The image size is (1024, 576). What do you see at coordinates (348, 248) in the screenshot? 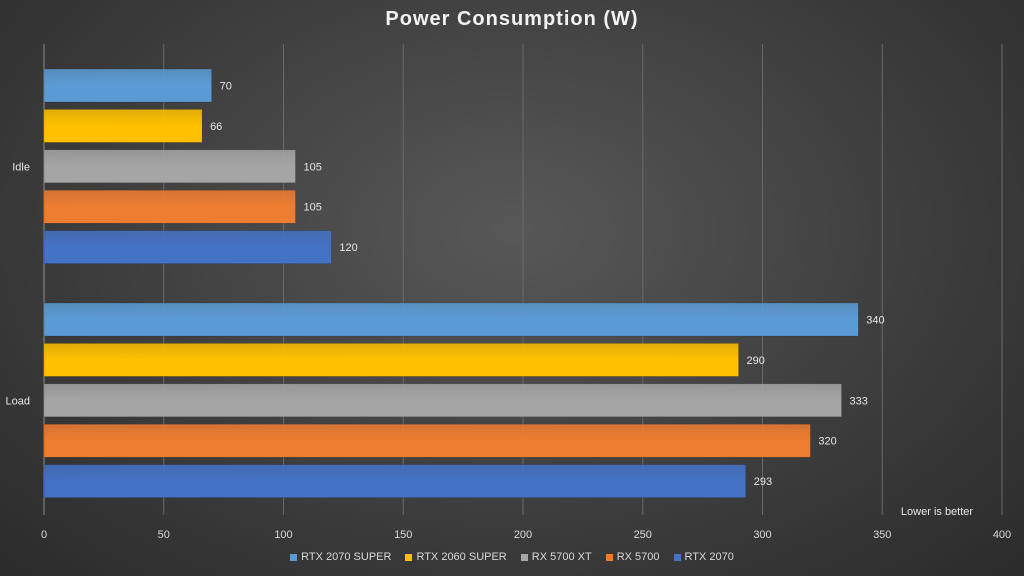
I see `value-label-idle-rtx-2070: 120` at bounding box center [348, 248].